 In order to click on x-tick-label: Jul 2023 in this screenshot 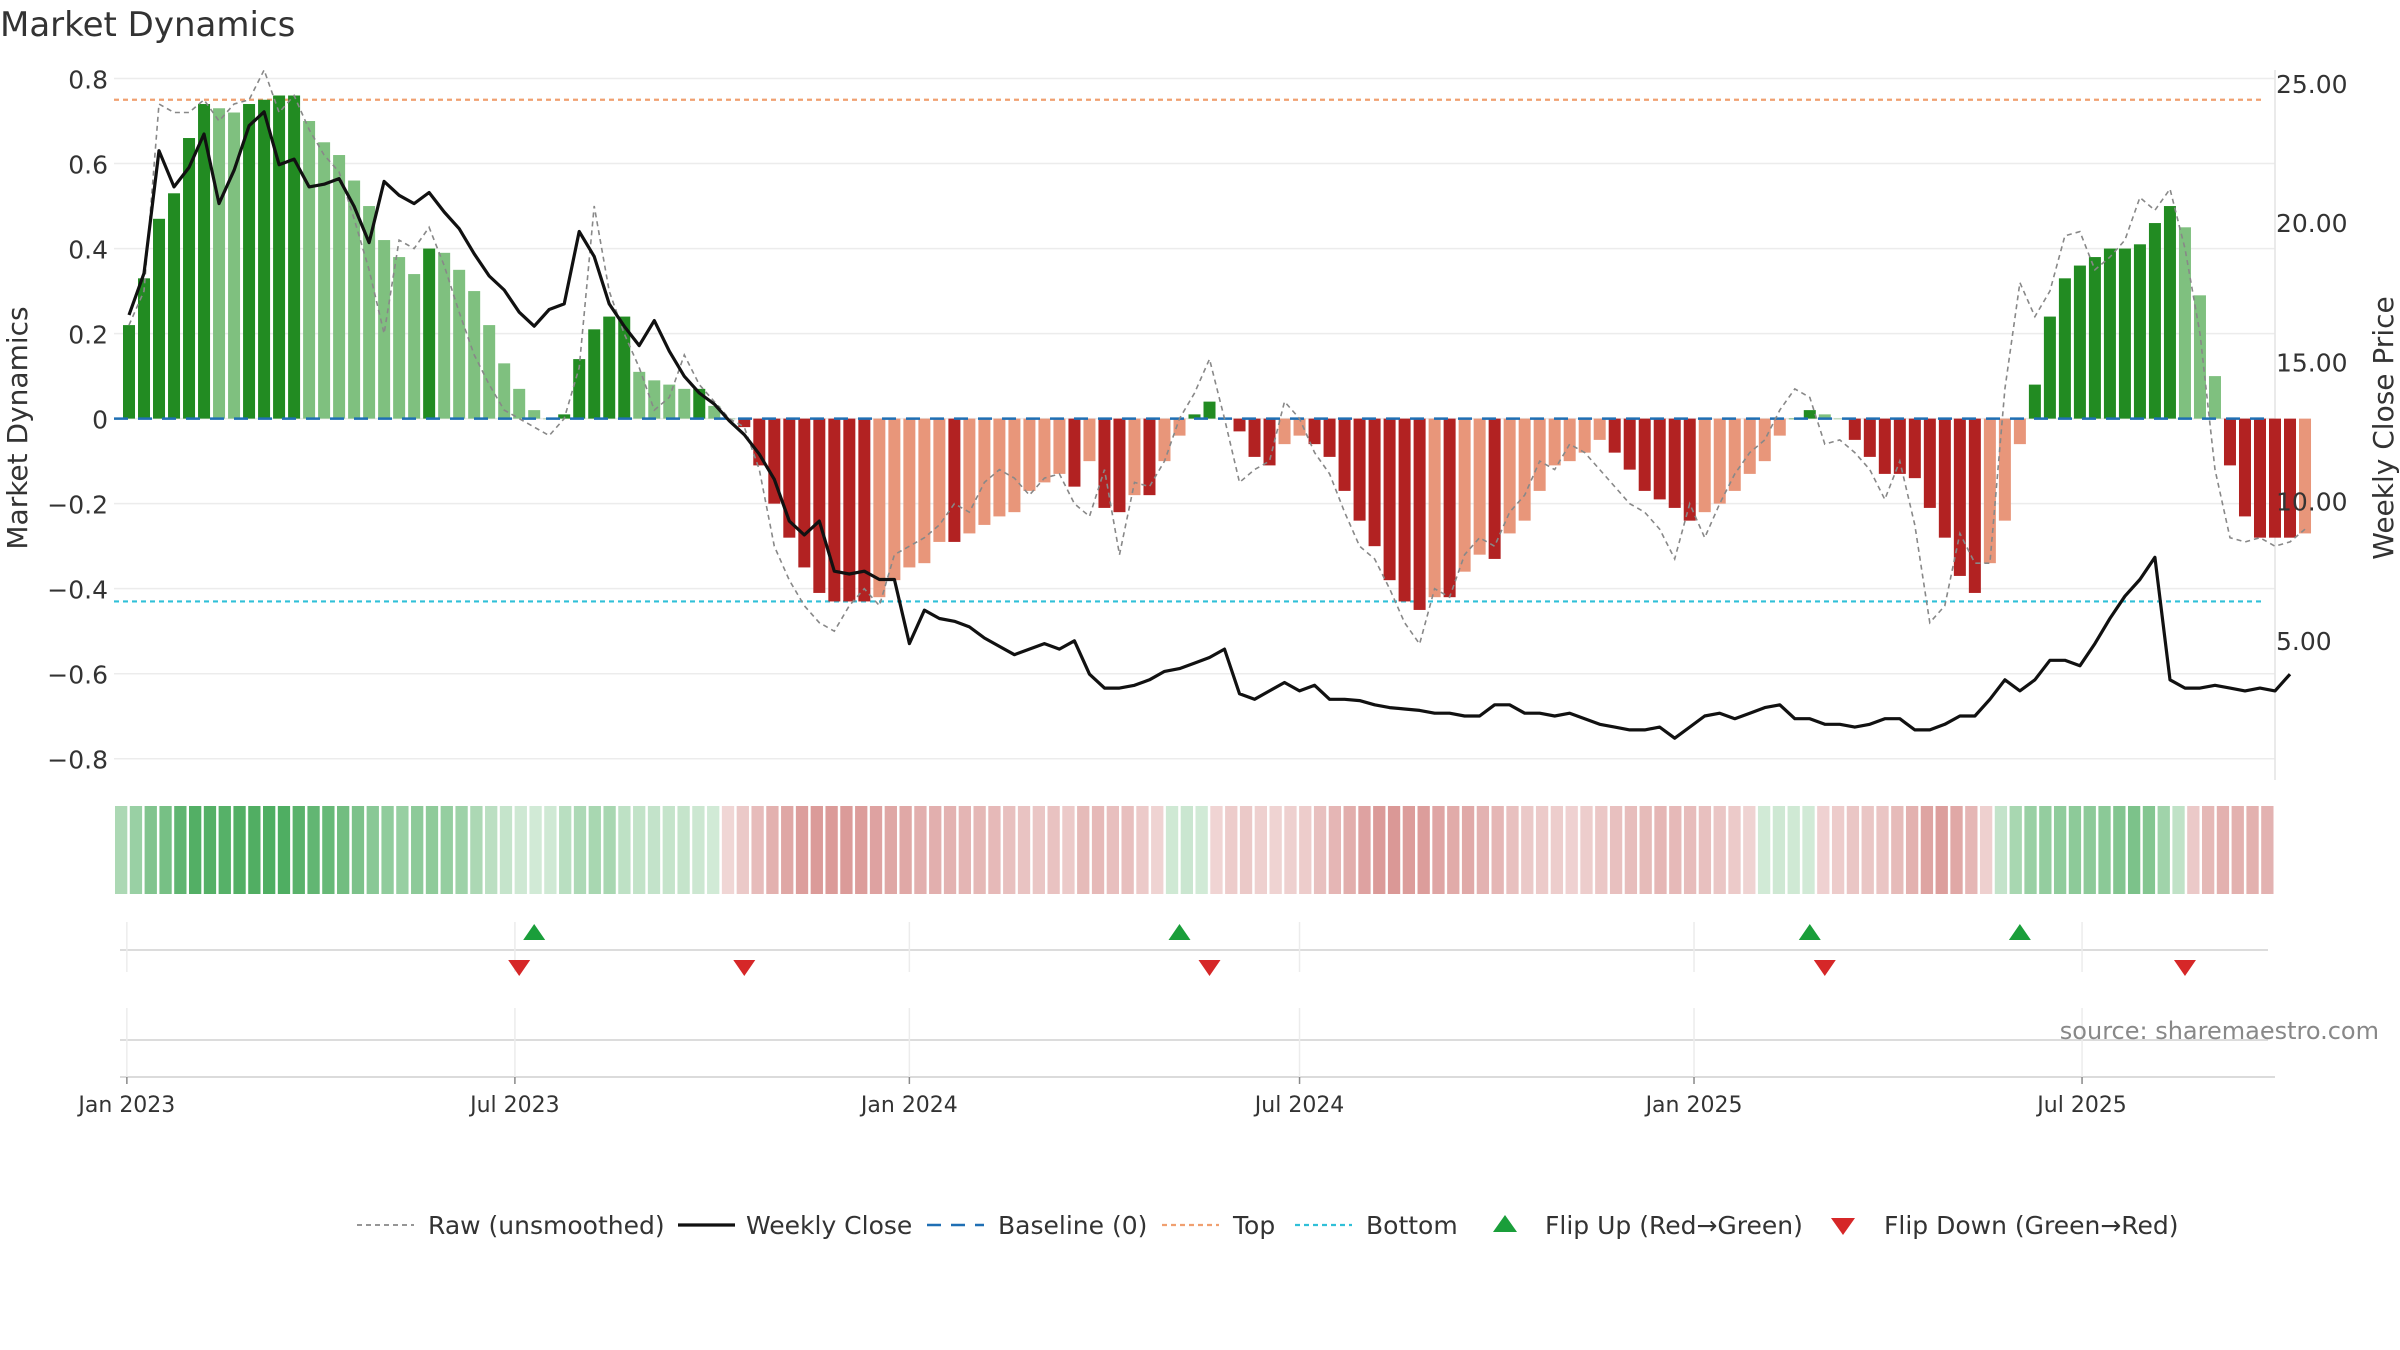, I will do `click(514, 1105)`.